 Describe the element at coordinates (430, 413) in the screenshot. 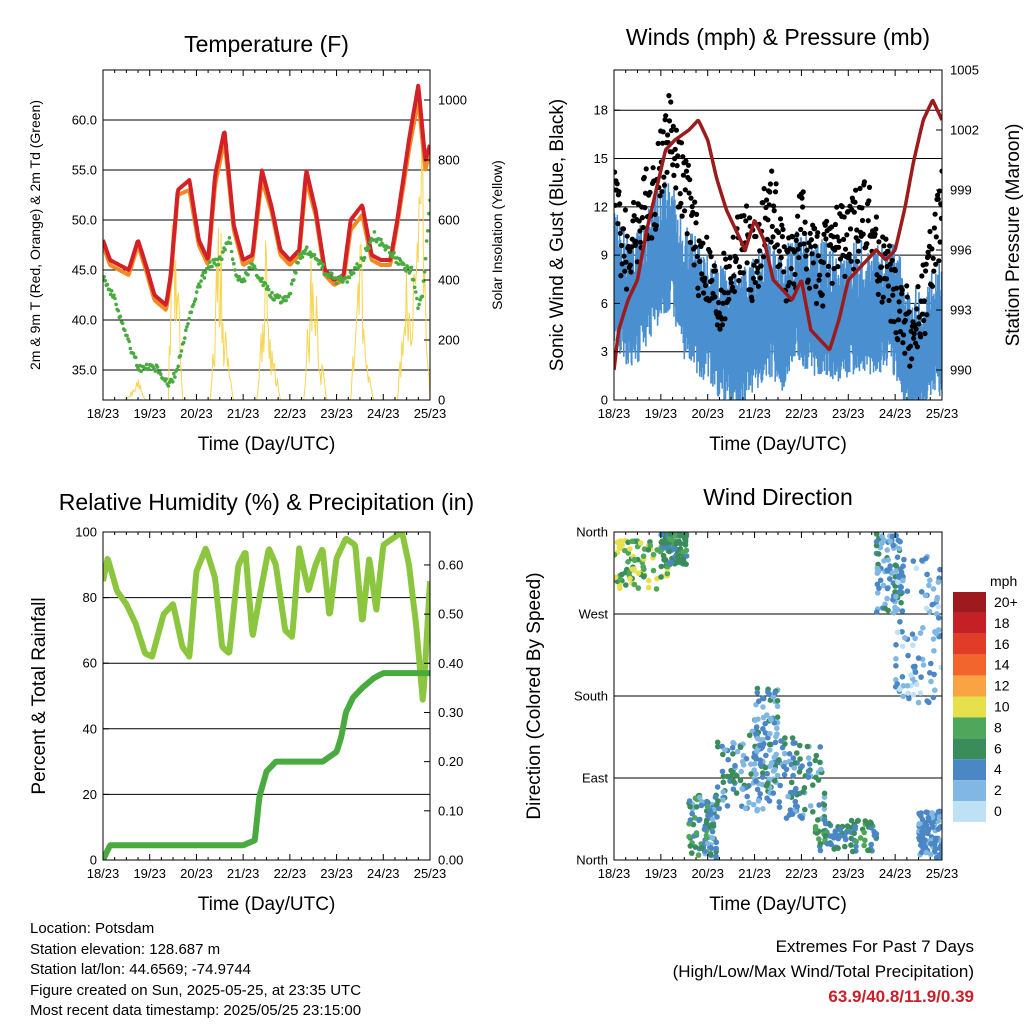

I see `x-tick-label: 25/23` at that location.